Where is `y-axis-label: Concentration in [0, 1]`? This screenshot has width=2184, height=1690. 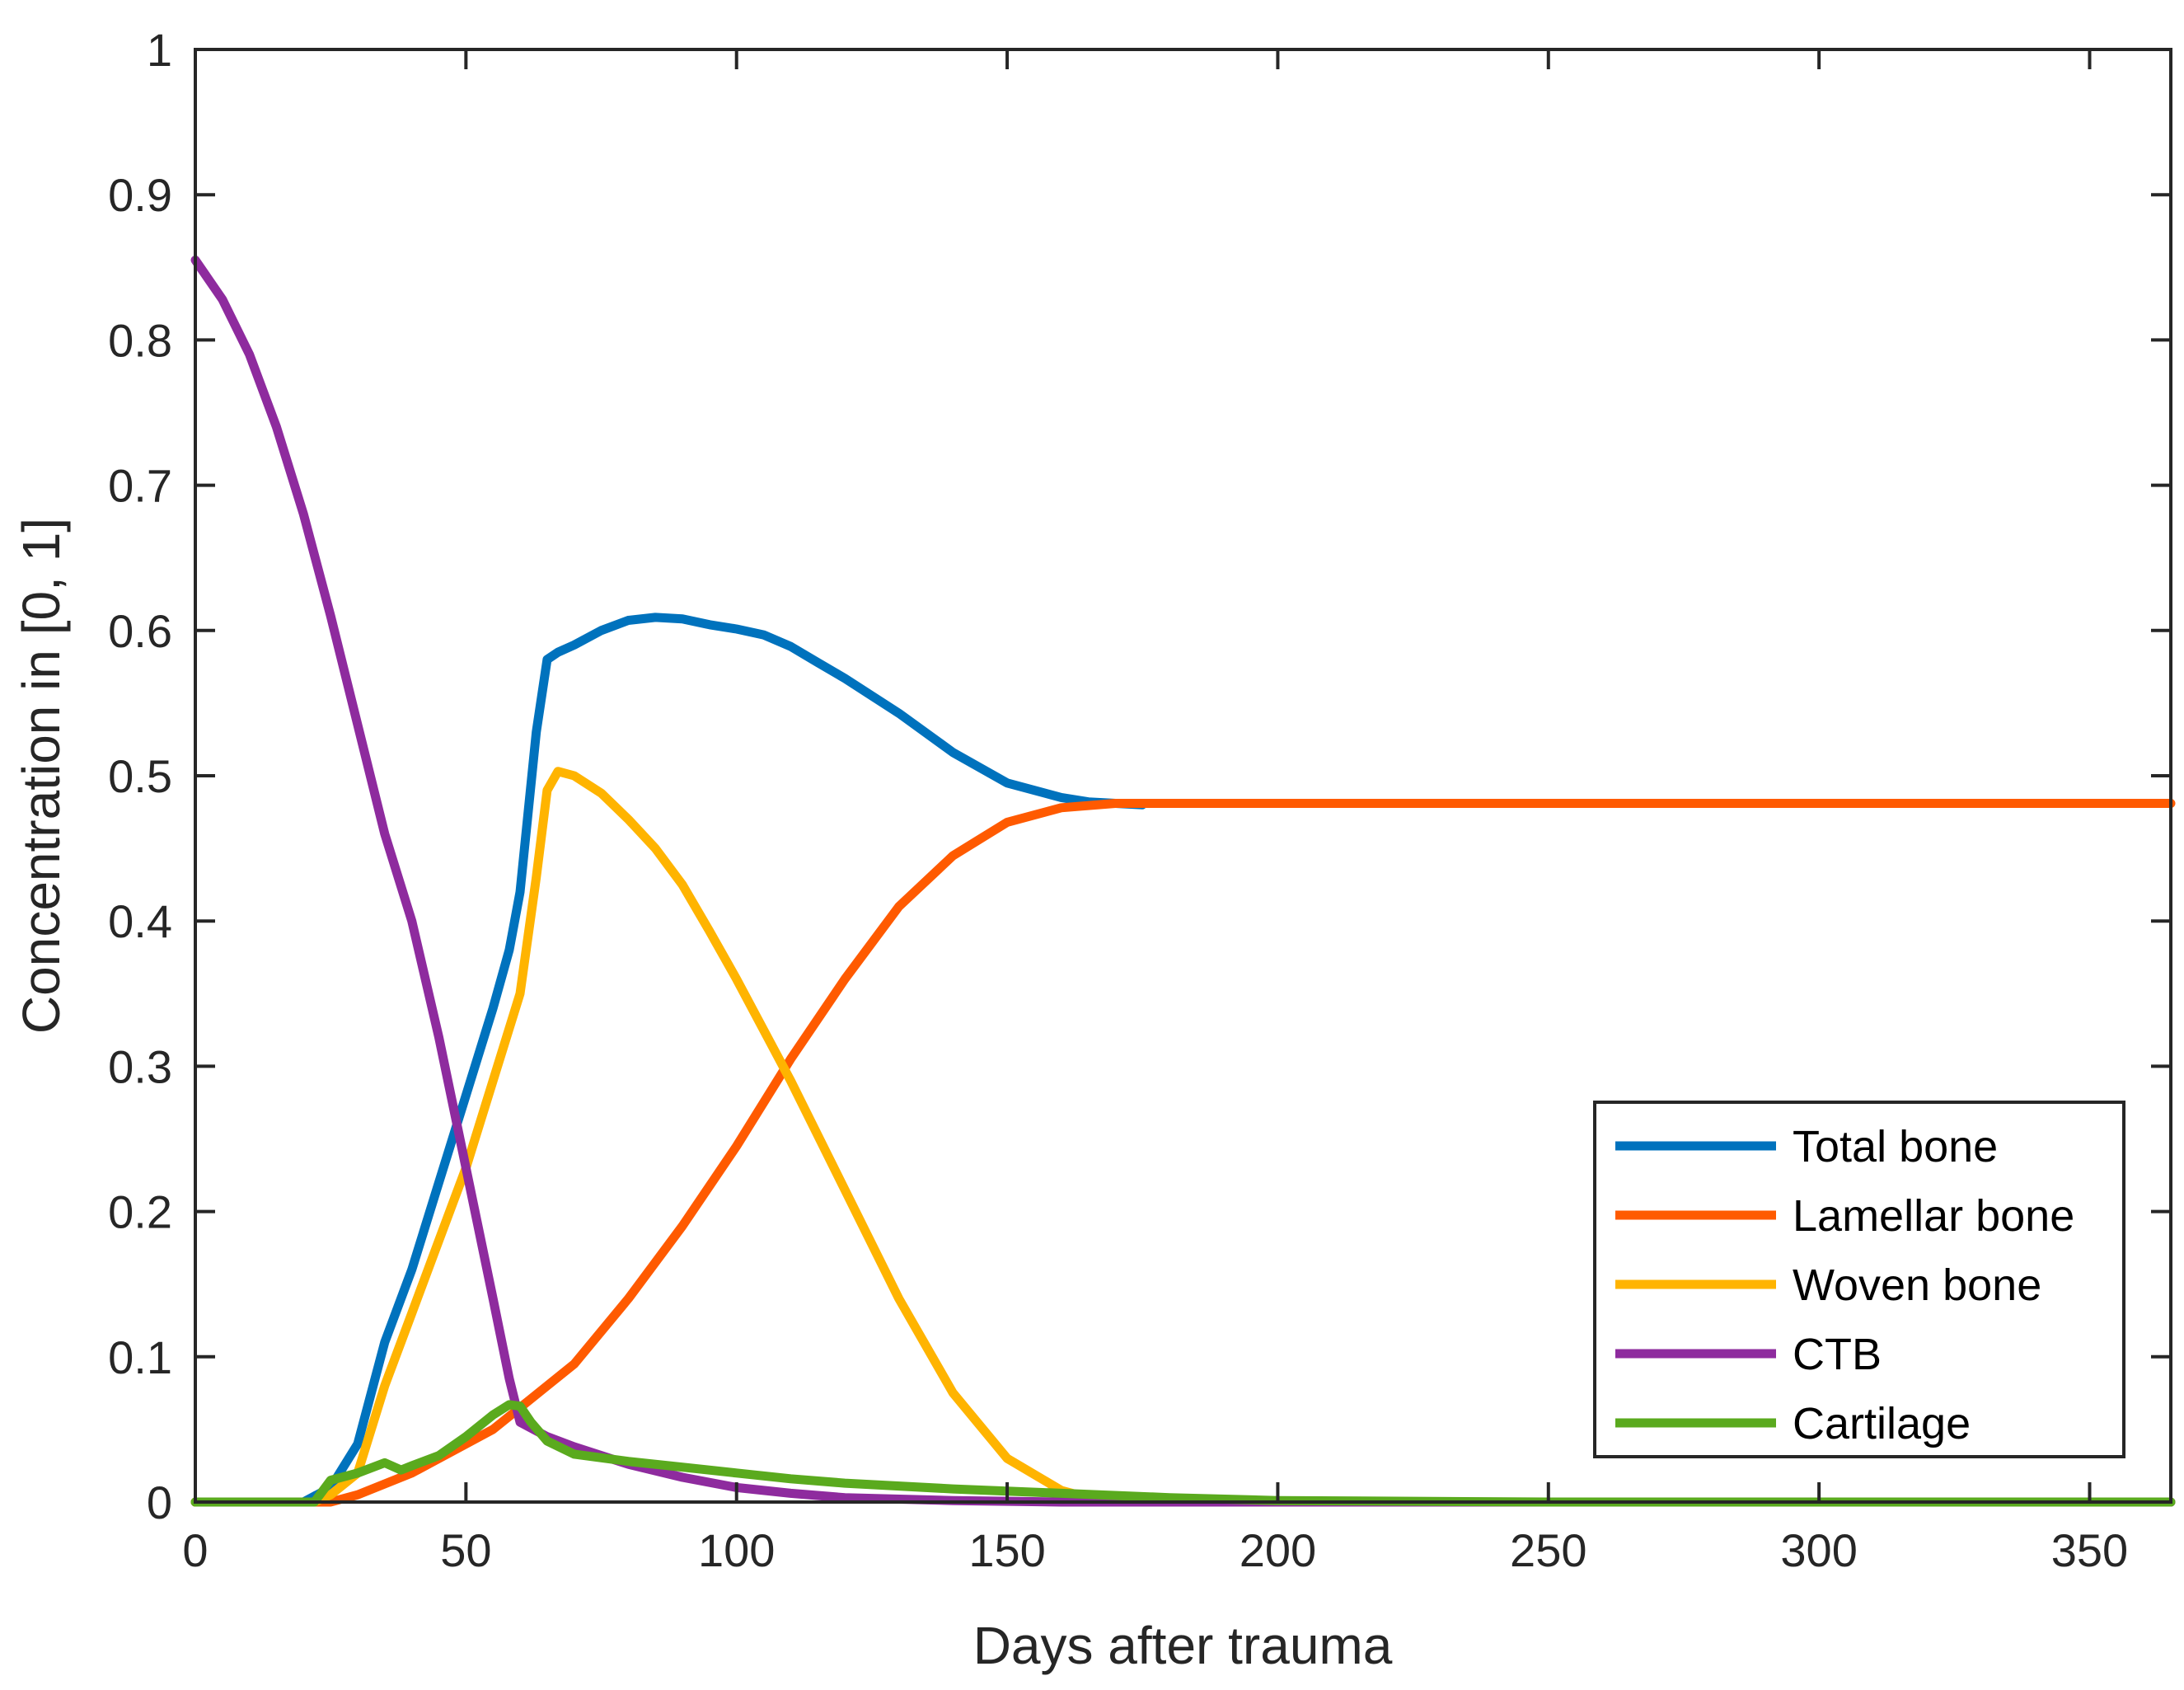 y-axis-label: Concentration in [0, 1] is located at coordinates (41, 776).